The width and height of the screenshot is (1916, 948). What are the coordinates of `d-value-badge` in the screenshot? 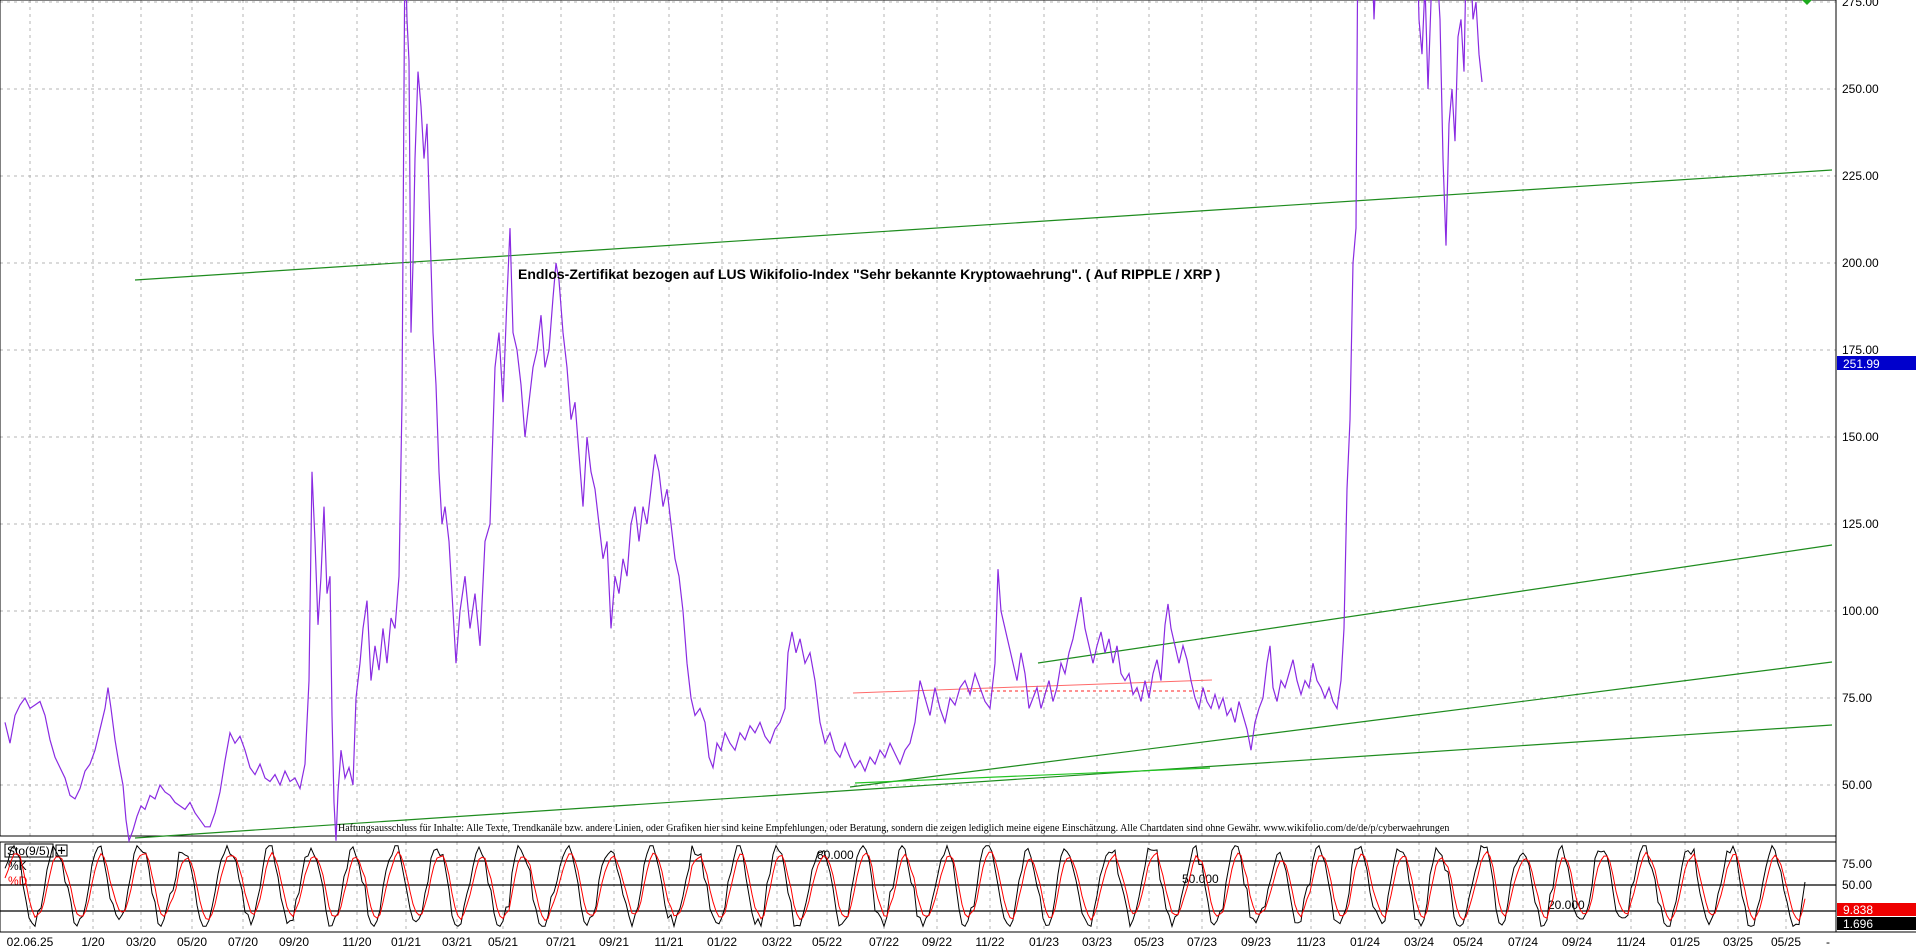 It's located at (1876, 923).